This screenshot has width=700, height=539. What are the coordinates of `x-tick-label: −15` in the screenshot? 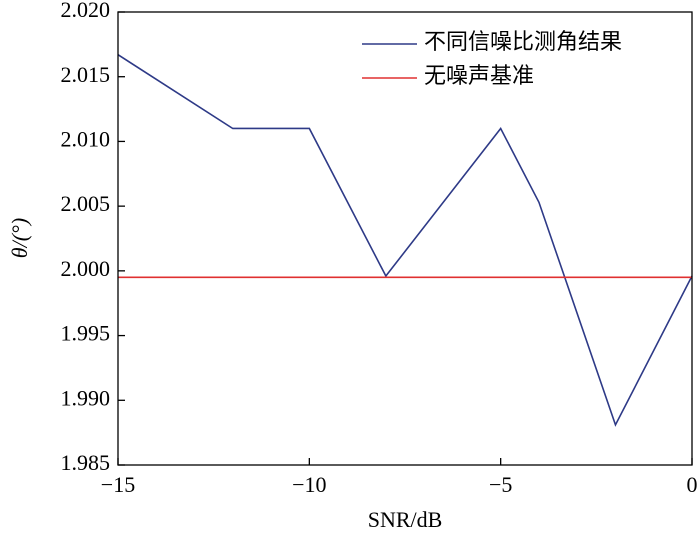 It's located at (118, 484).